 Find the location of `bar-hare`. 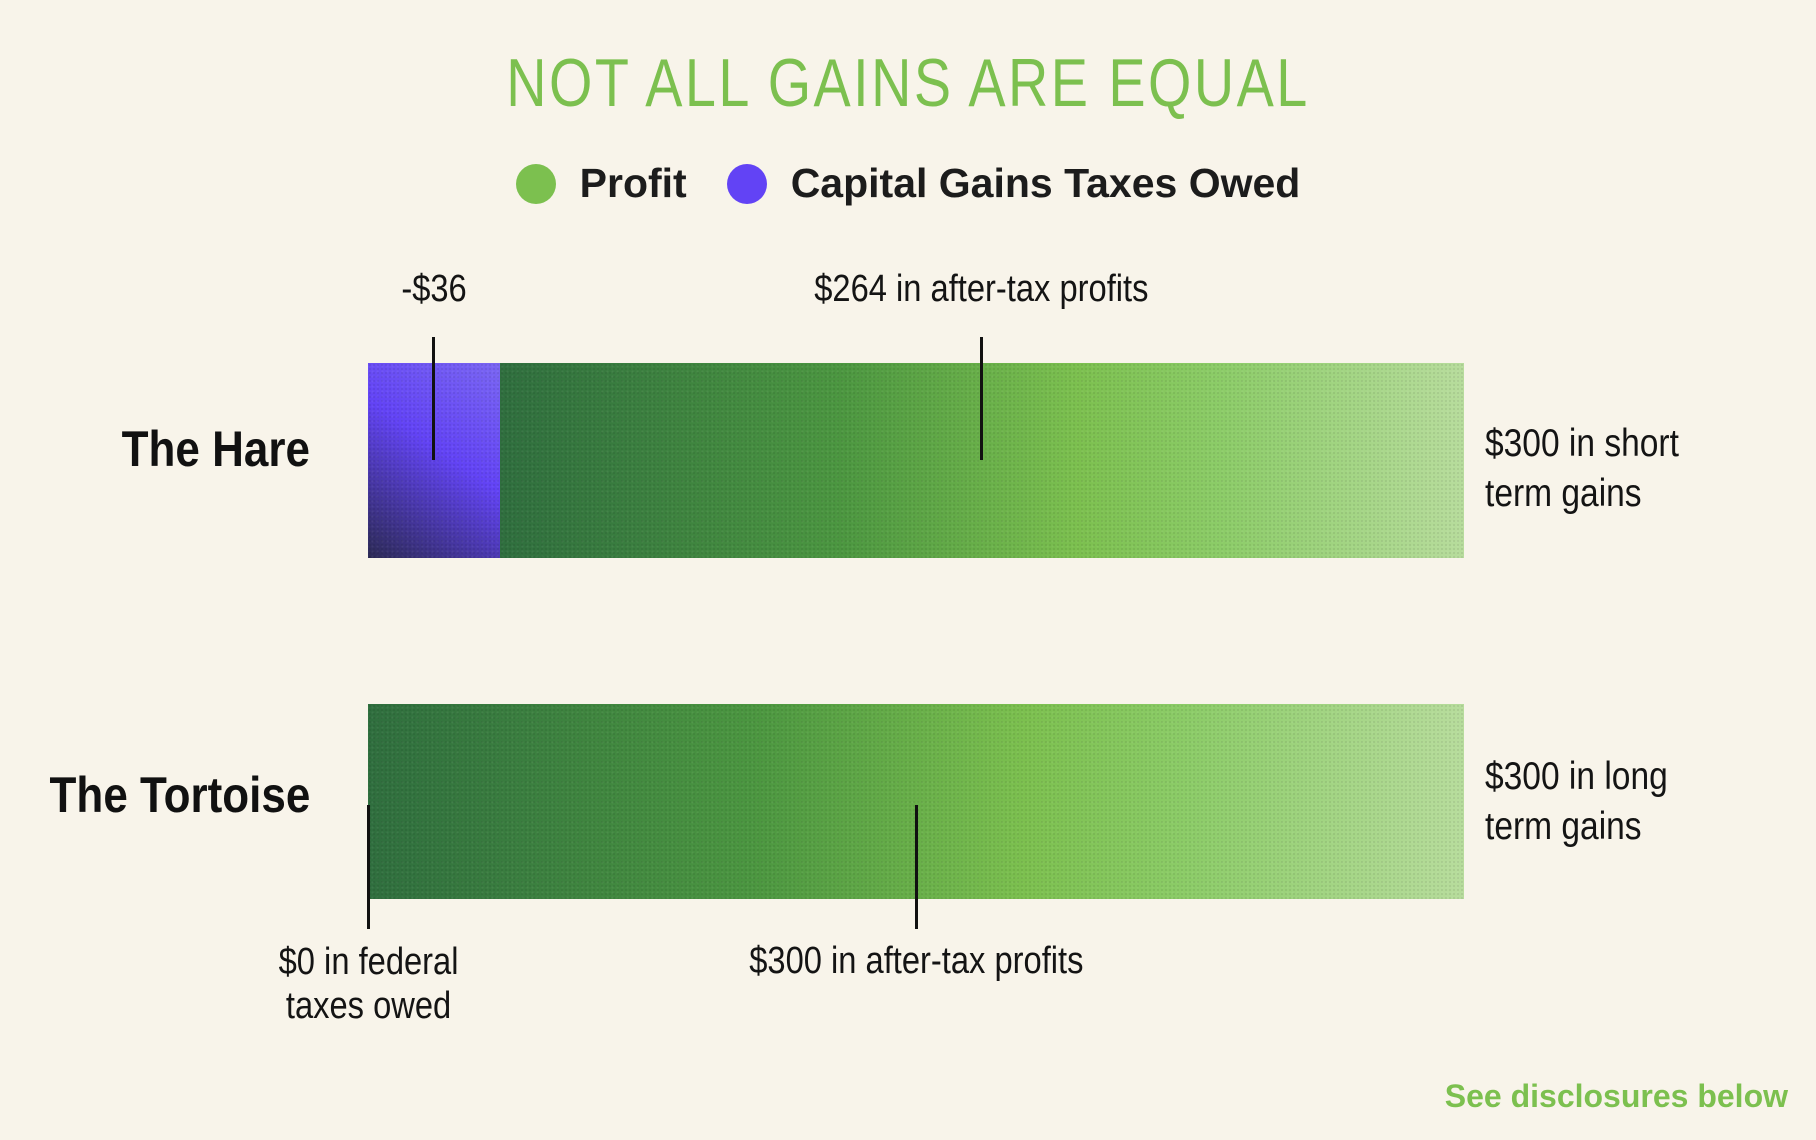

bar-hare is located at coordinates (916, 460).